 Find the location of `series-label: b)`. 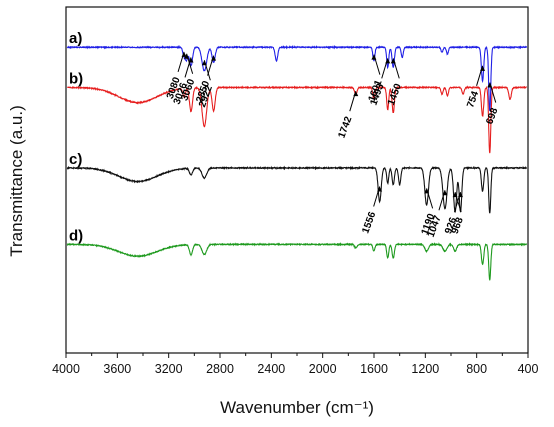

series-label: b) is located at coordinates (76, 78).